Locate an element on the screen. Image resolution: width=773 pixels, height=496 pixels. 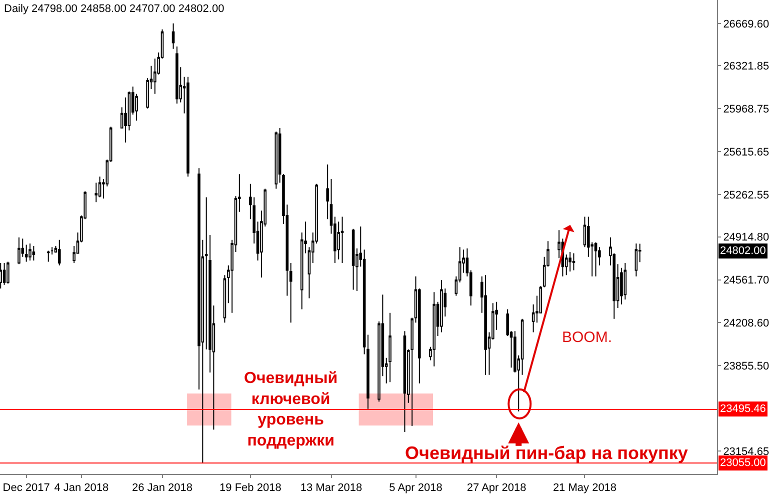
y-tick-label: 23855.50 is located at coordinates (746, 366).